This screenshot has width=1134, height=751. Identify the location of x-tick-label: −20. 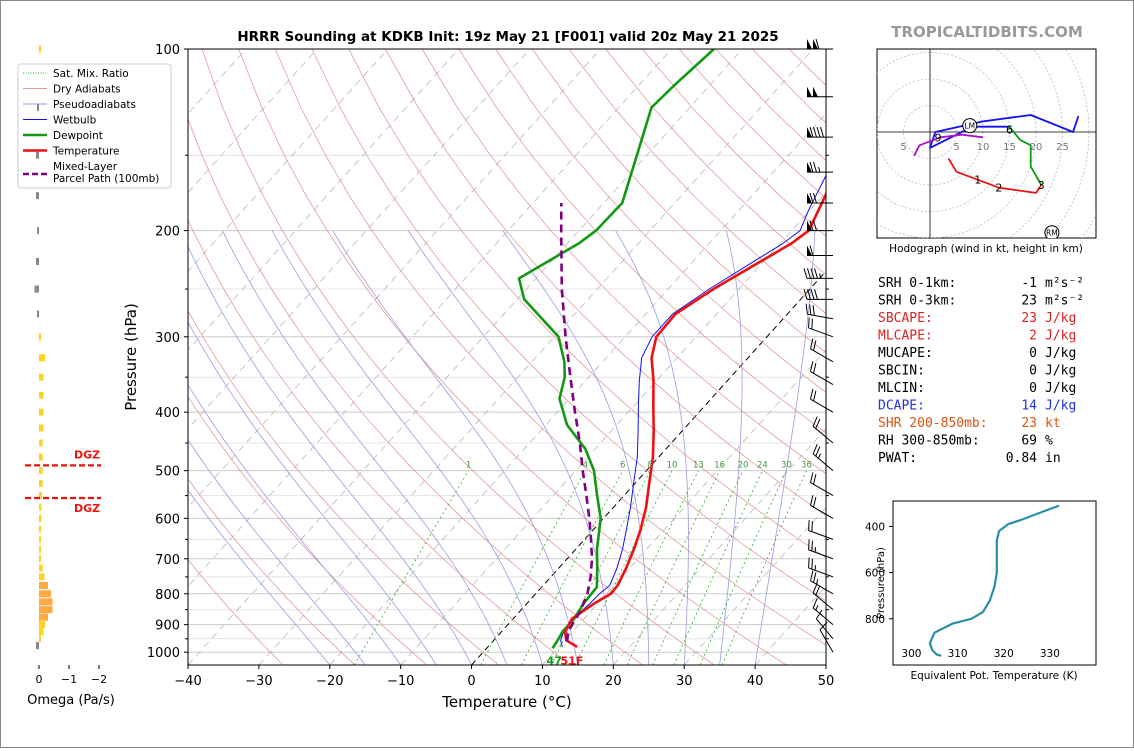
(329, 681).